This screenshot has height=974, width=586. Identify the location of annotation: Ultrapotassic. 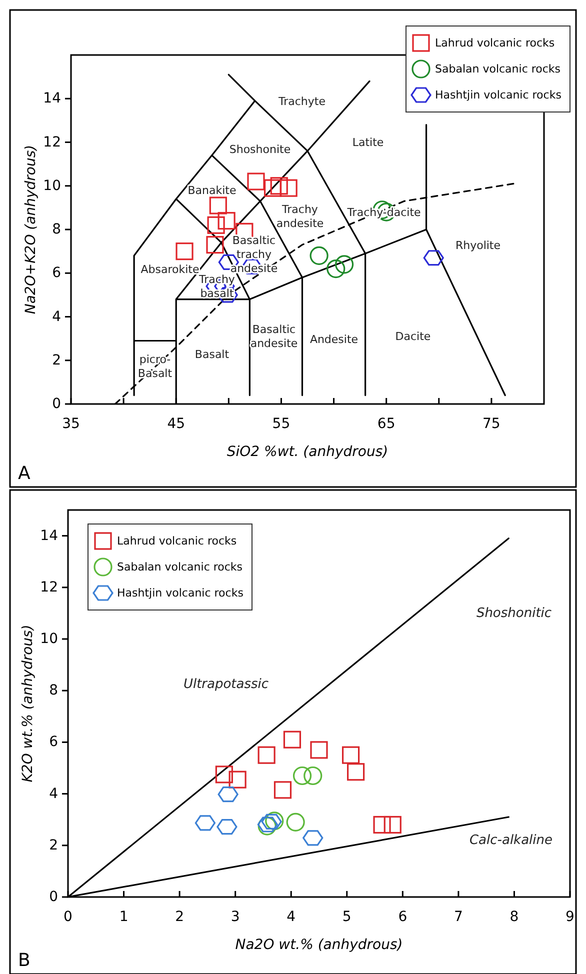
(226, 684).